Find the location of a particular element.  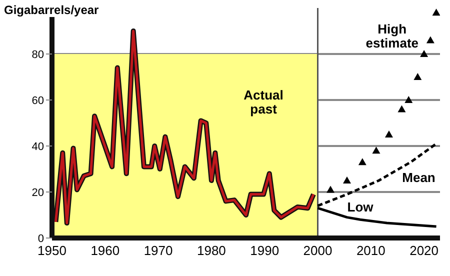

x-tick-label: 1970 is located at coordinates (158, 250).